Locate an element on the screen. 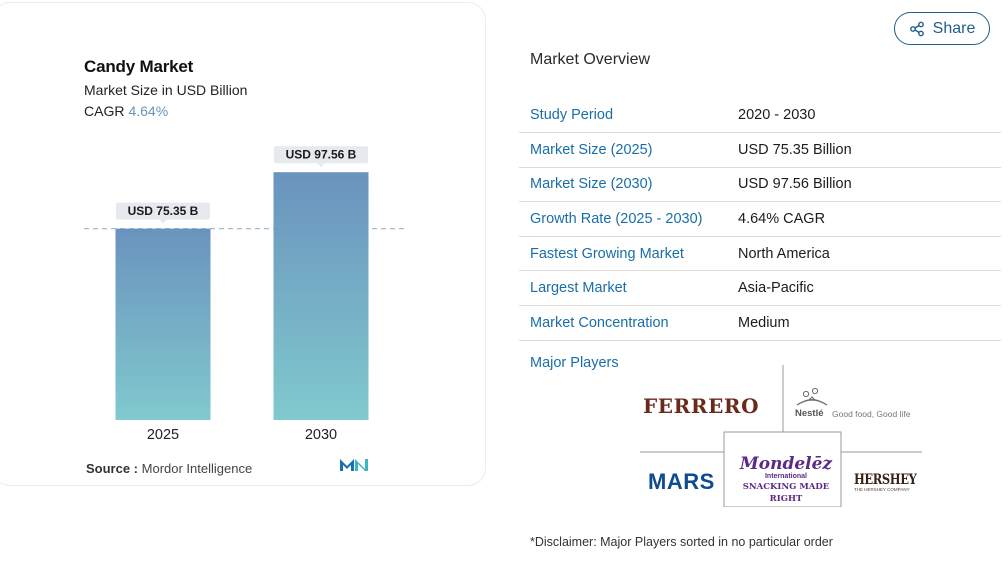 The width and height of the screenshot is (1008, 565). nest-icon is located at coordinates (812, 396).